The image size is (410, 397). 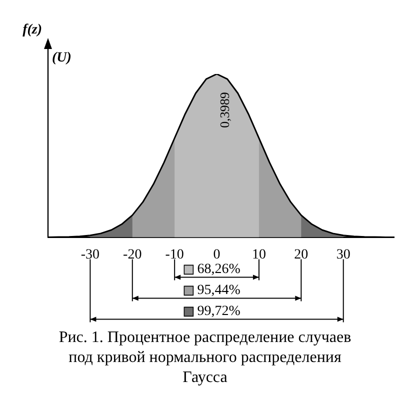 What do you see at coordinates (90, 254) in the screenshot?
I see `x-tick-label: -30` at bounding box center [90, 254].